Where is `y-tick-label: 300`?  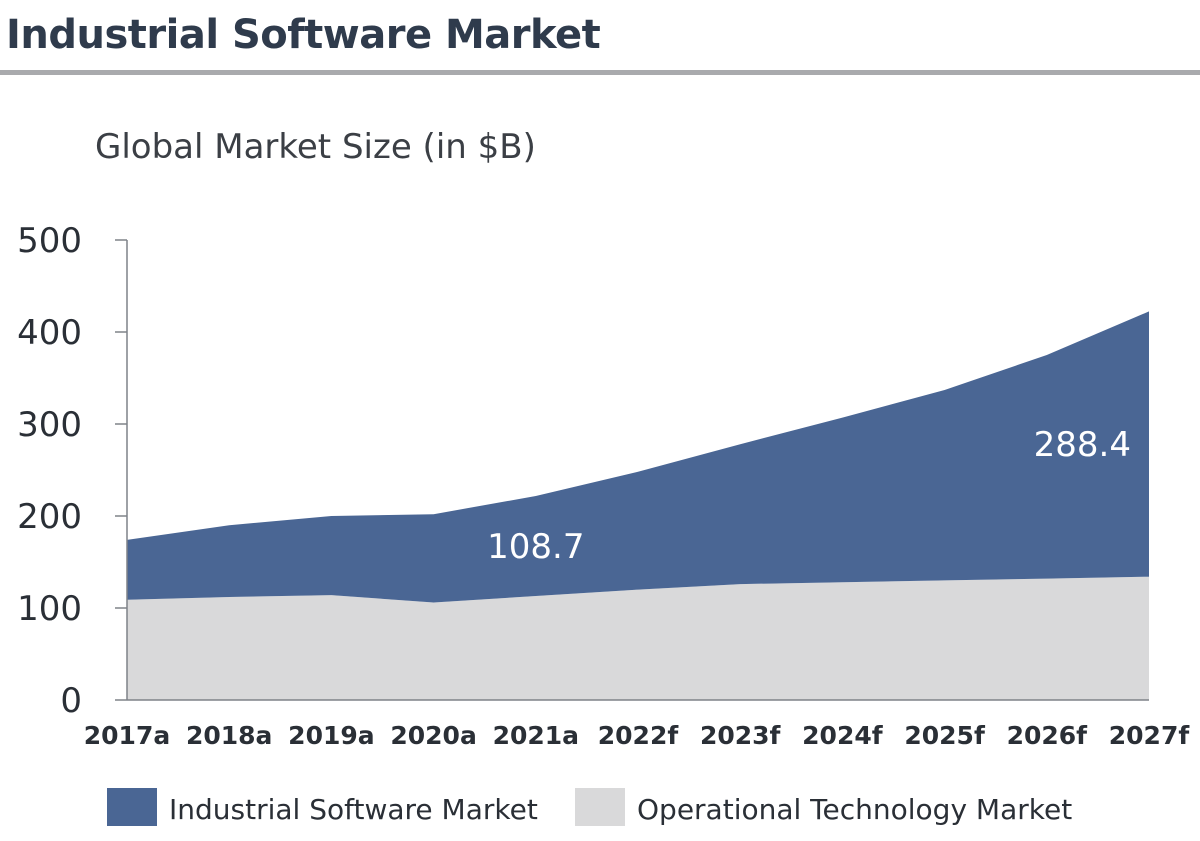
y-tick-label: 300 is located at coordinates (49, 425).